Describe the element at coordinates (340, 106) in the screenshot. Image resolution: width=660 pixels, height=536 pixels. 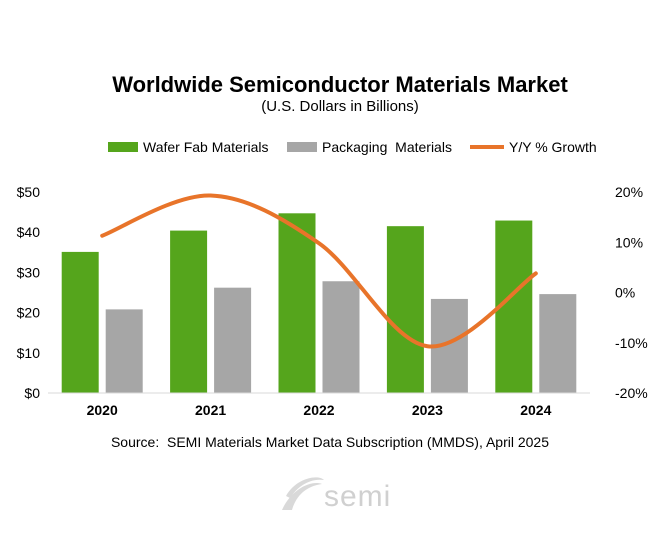
I see `chart-subtitle: (U.S. Dollars in Billions)` at that location.